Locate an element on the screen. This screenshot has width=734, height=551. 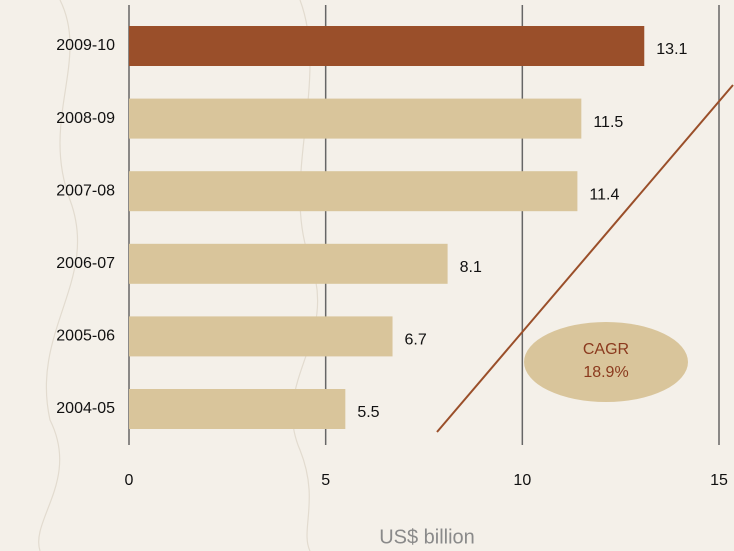
y-tick-label: 2008-09 is located at coordinates (85, 118).